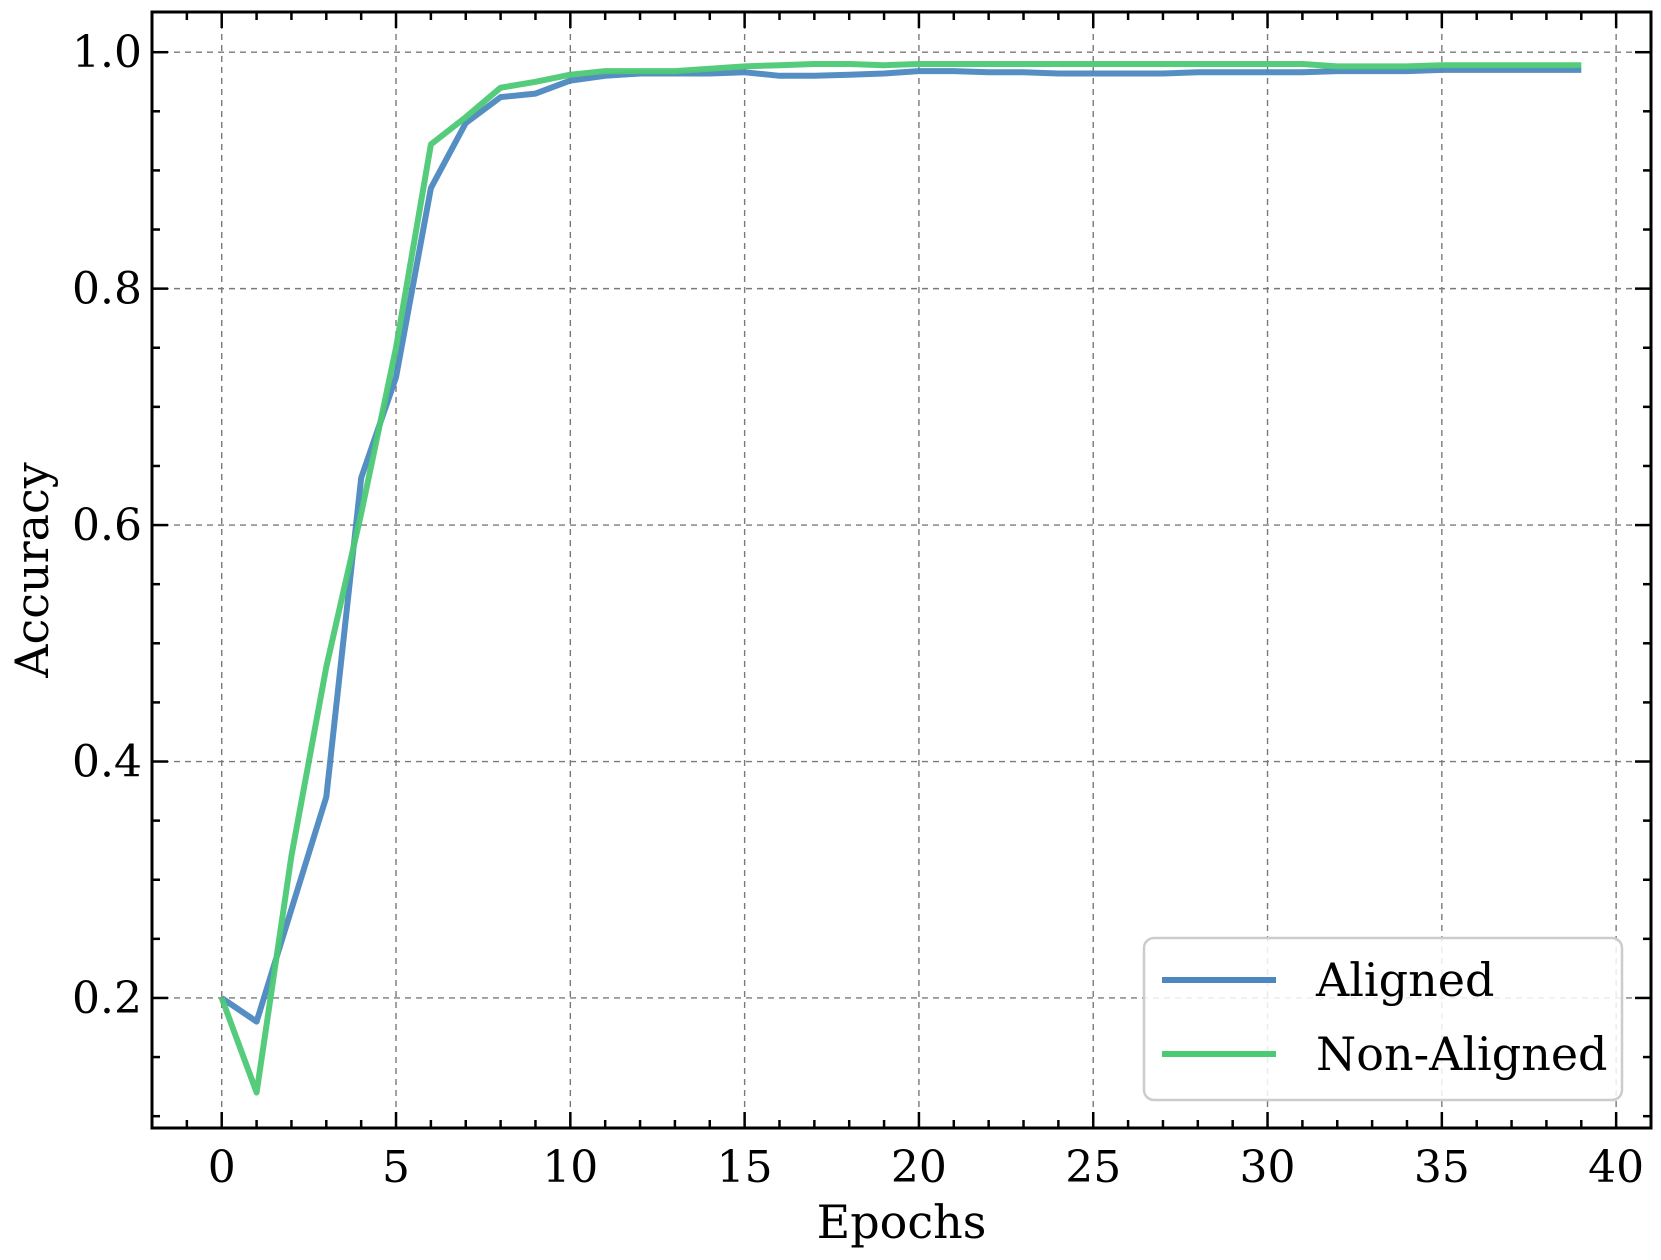  I want to click on legend-label-non-aligned: Non-Aligned, so click(1462, 1054).